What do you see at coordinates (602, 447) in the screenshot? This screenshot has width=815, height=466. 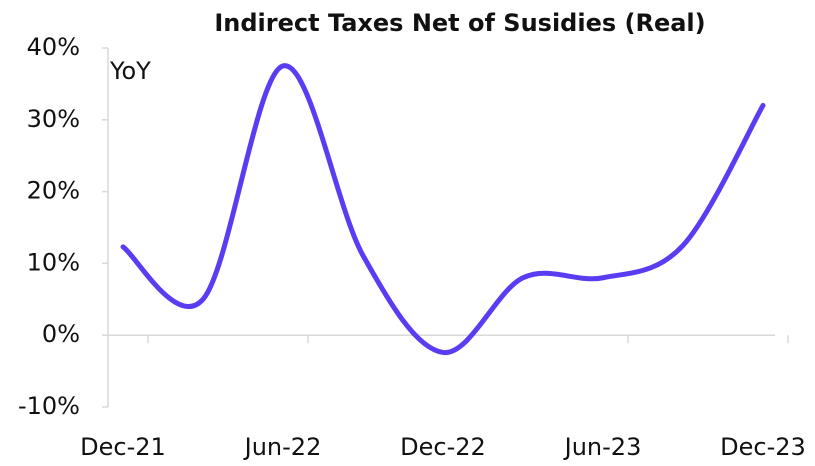 I see `x-tick-label: Jun-23` at bounding box center [602, 447].